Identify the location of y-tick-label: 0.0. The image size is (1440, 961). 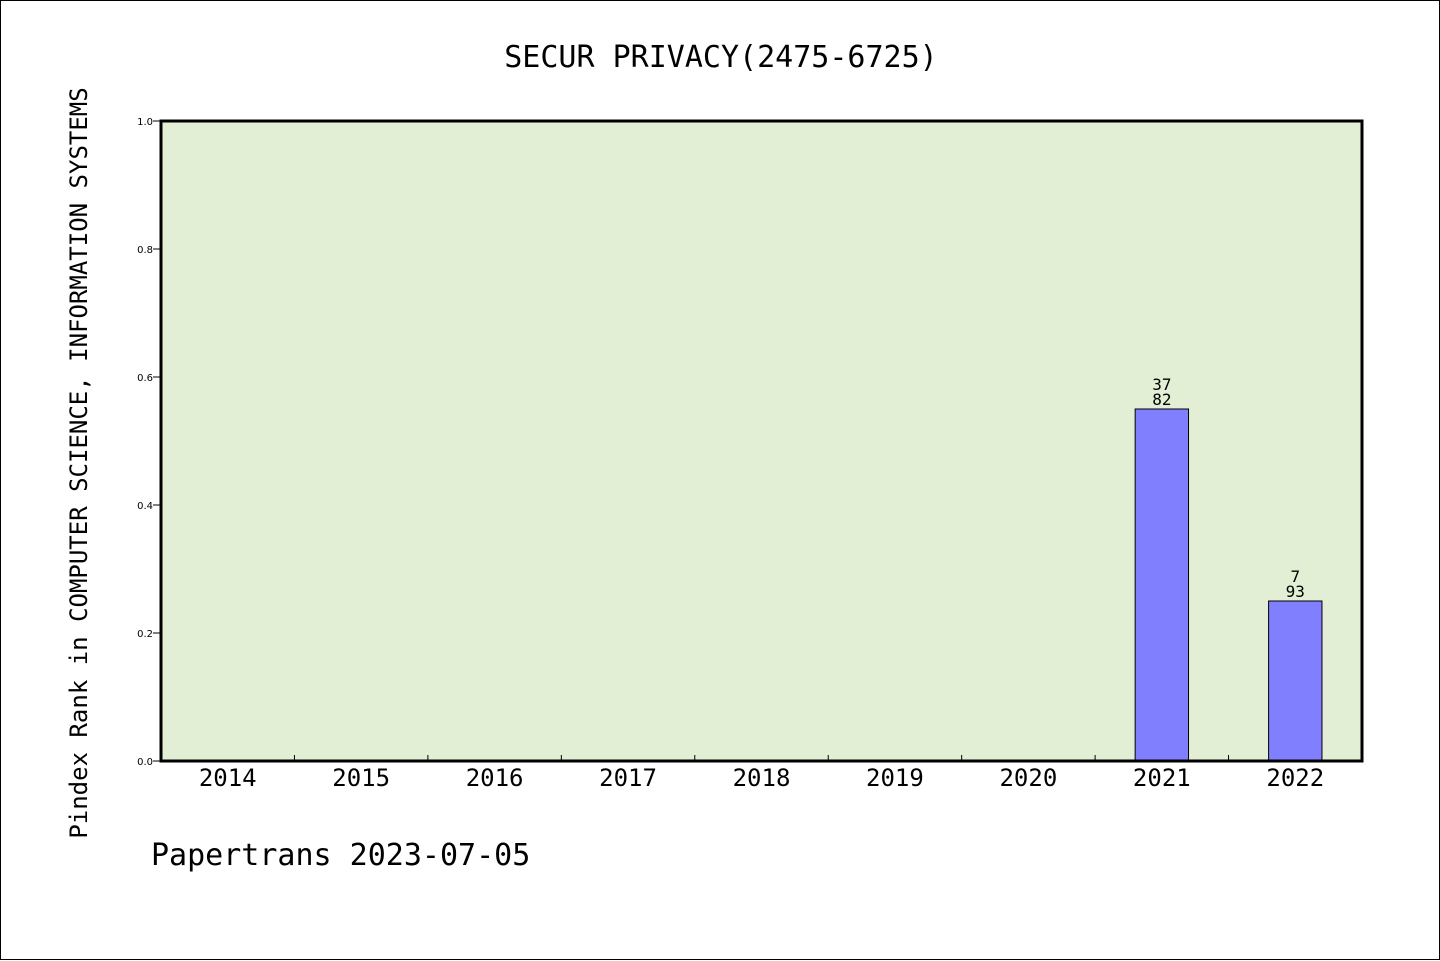
(145, 762).